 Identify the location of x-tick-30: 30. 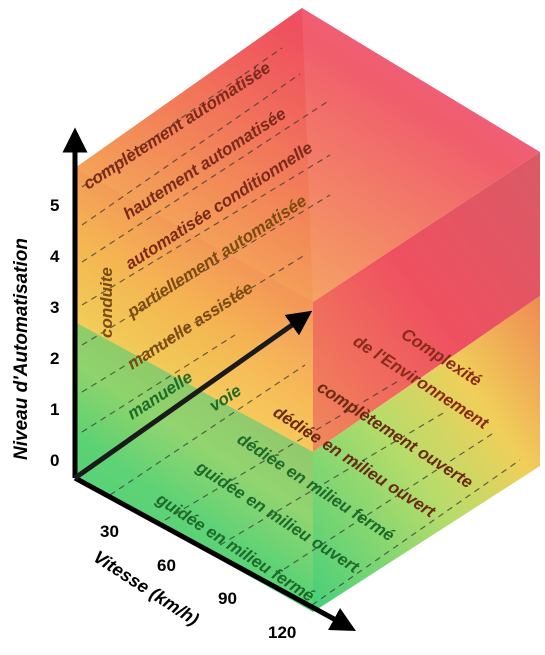
(109, 531).